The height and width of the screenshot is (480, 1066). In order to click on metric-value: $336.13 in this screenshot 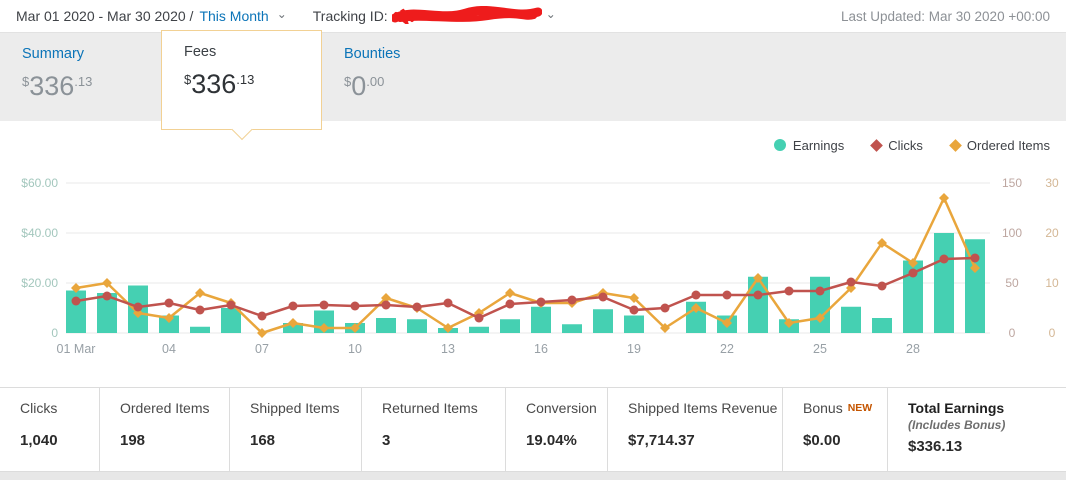, I will do `click(935, 446)`.